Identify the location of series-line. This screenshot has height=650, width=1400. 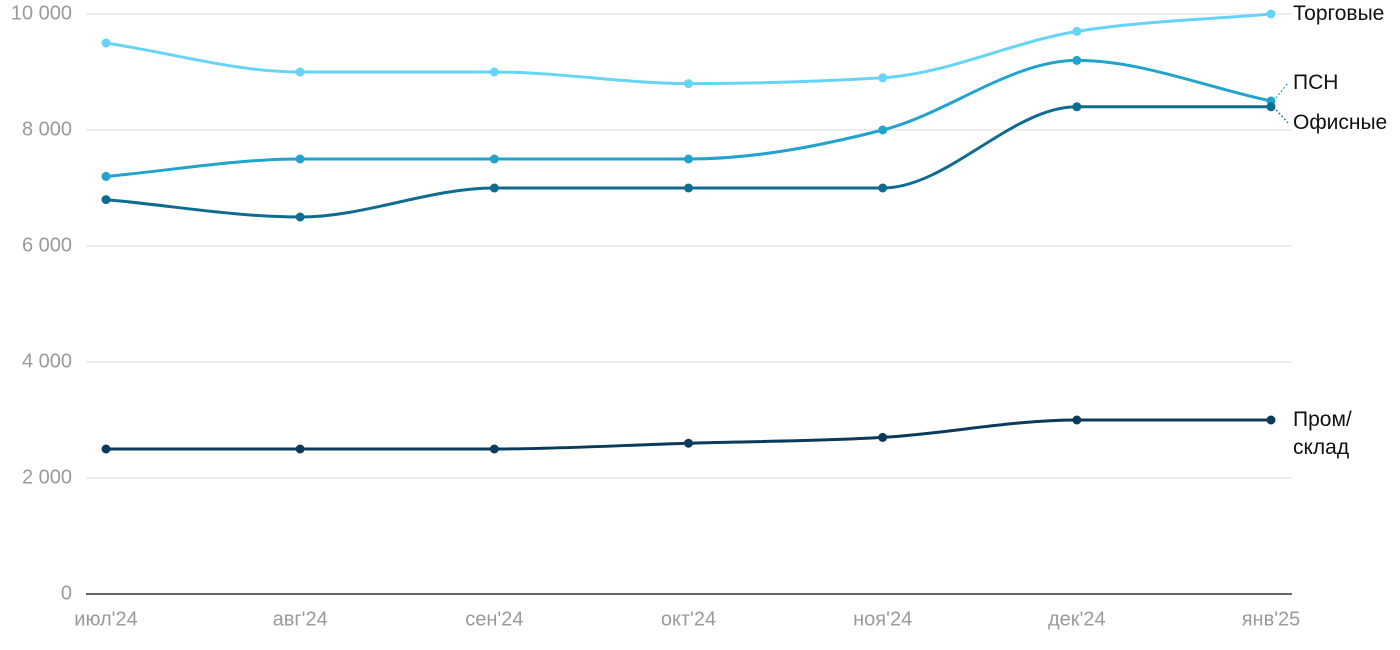
(688, 49).